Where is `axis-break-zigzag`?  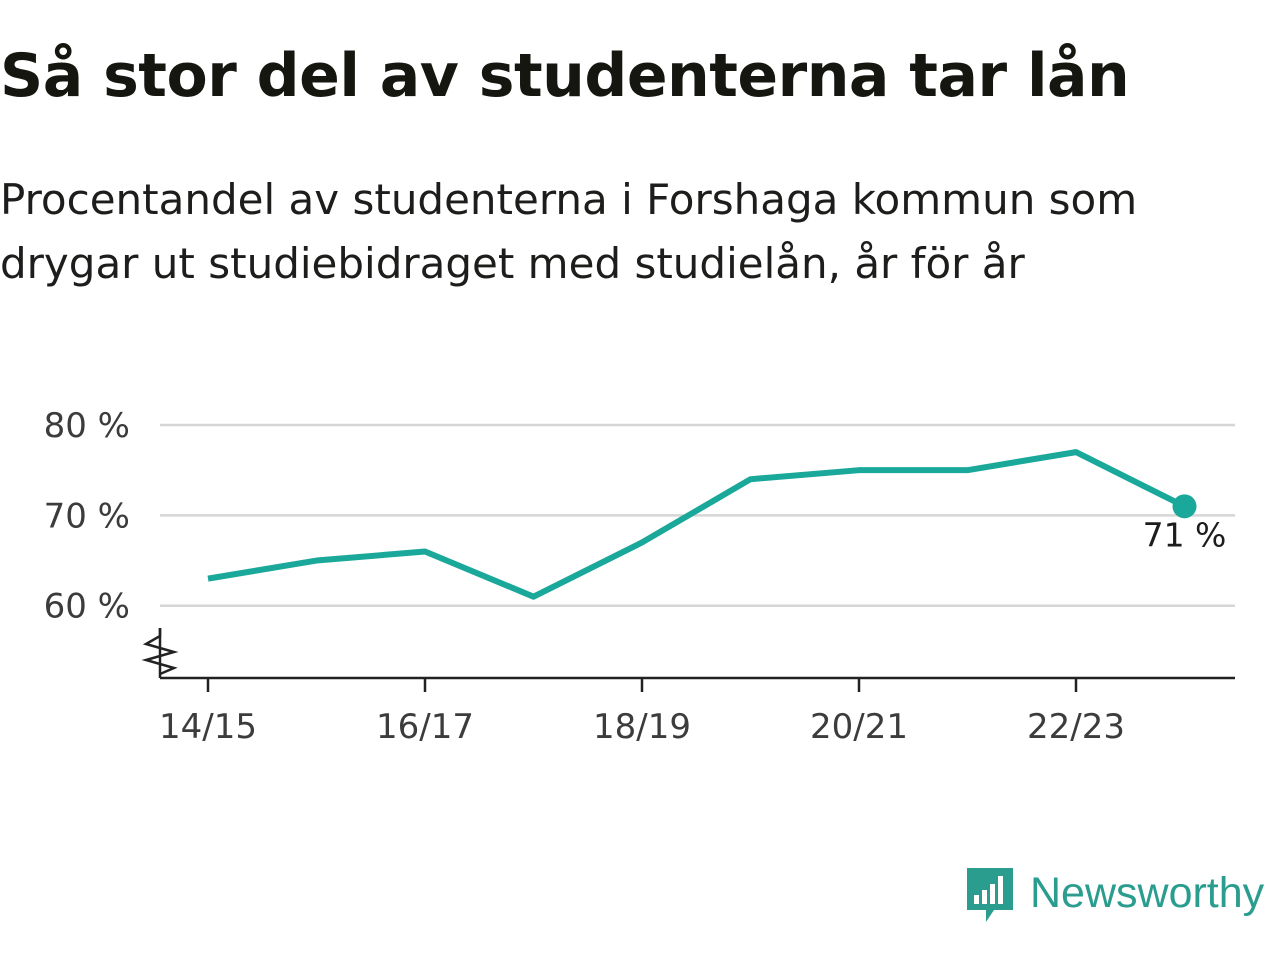 axis-break-zigzag is located at coordinates (160, 652).